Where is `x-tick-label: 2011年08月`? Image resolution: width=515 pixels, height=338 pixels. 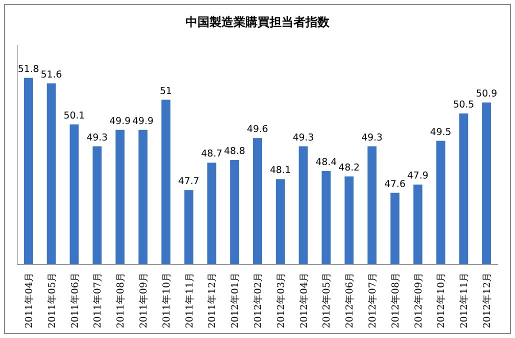 x-tick-label: 2011年08月 is located at coordinates (120, 300).